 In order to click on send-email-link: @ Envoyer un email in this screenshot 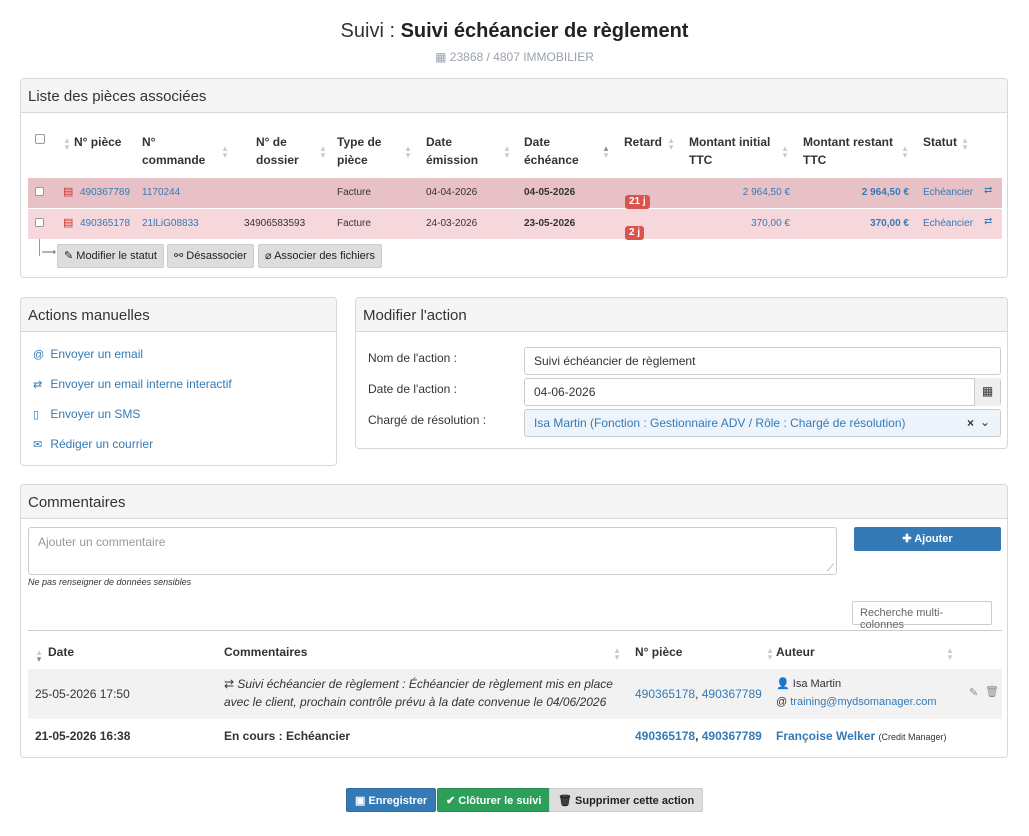, I will do `click(88, 354)`.